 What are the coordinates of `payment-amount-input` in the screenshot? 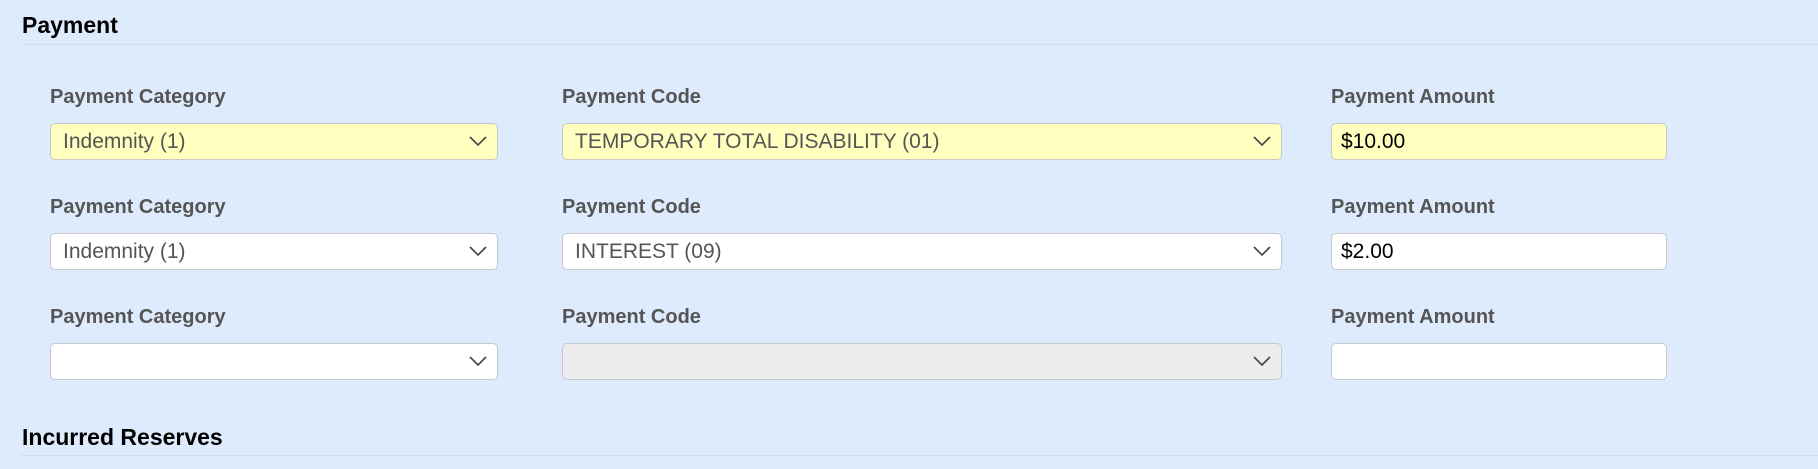 It's located at (1499, 361).